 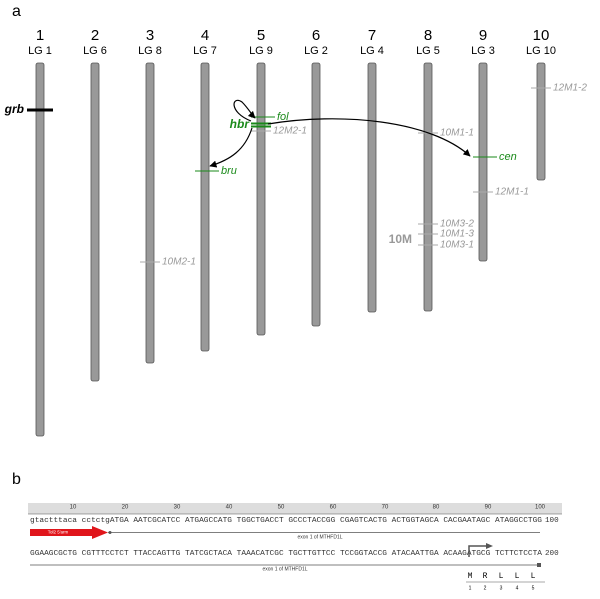 I want to click on marker-label: 12M2-1, so click(x=290, y=131).